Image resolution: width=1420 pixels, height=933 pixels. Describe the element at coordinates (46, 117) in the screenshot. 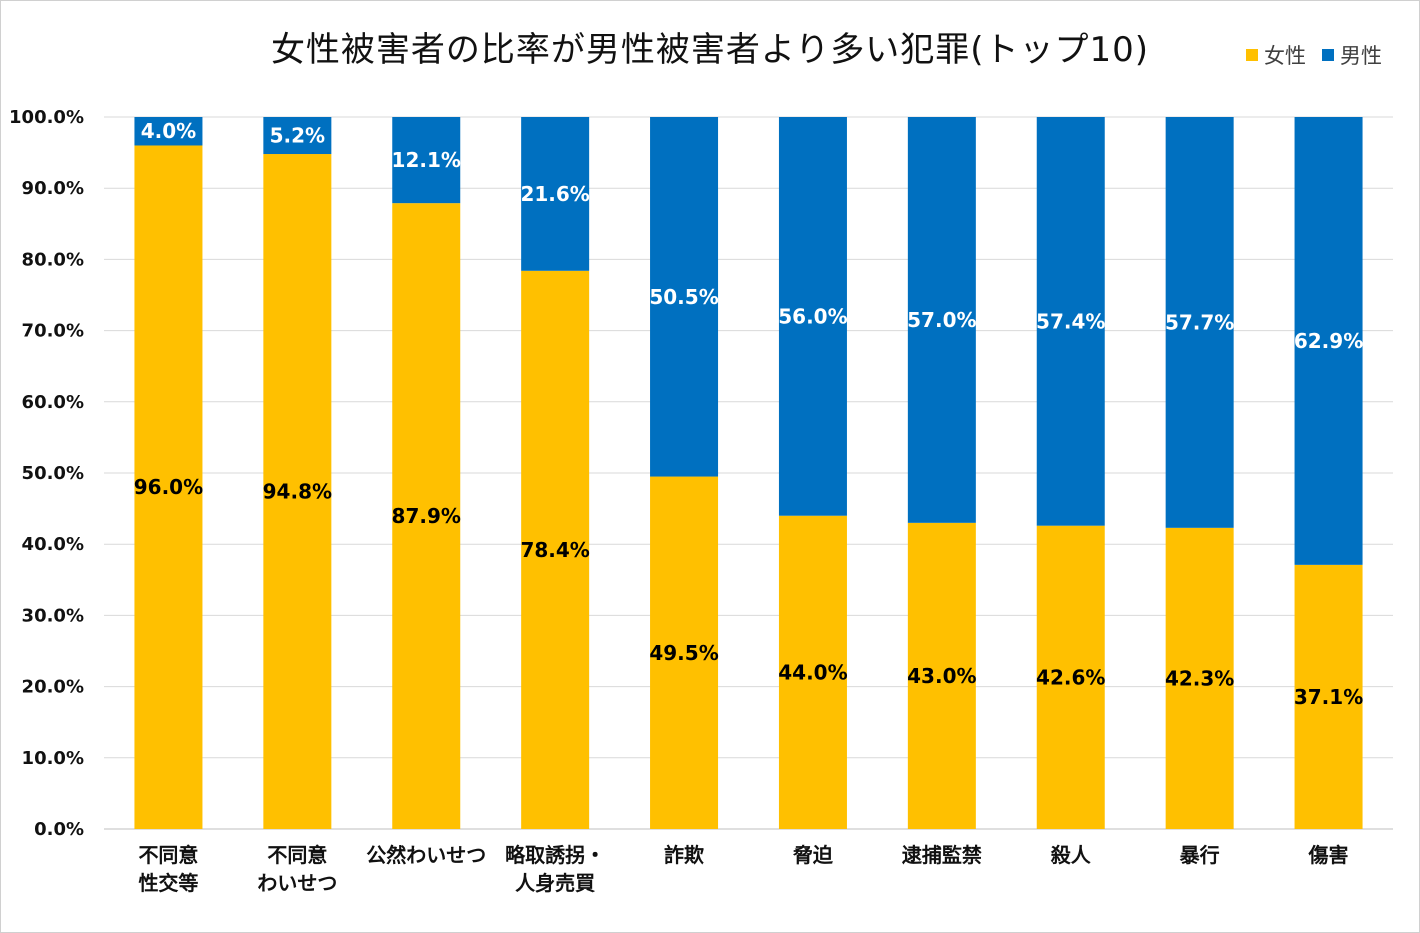

I see `y-tick-label: 100.0%` at that location.